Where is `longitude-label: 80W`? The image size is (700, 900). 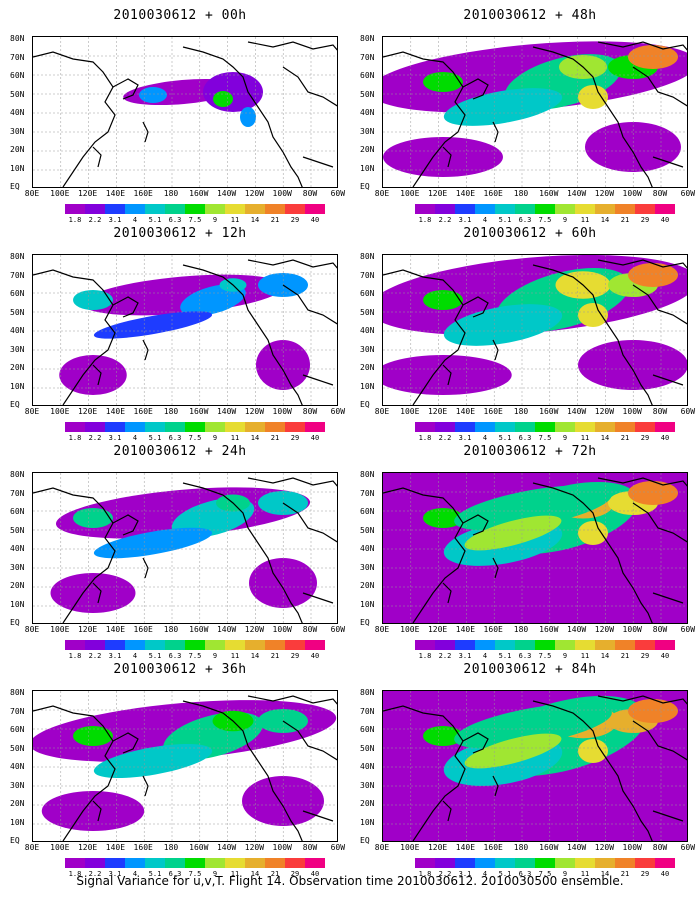 longitude-label: 80W is located at coordinates (660, 629).